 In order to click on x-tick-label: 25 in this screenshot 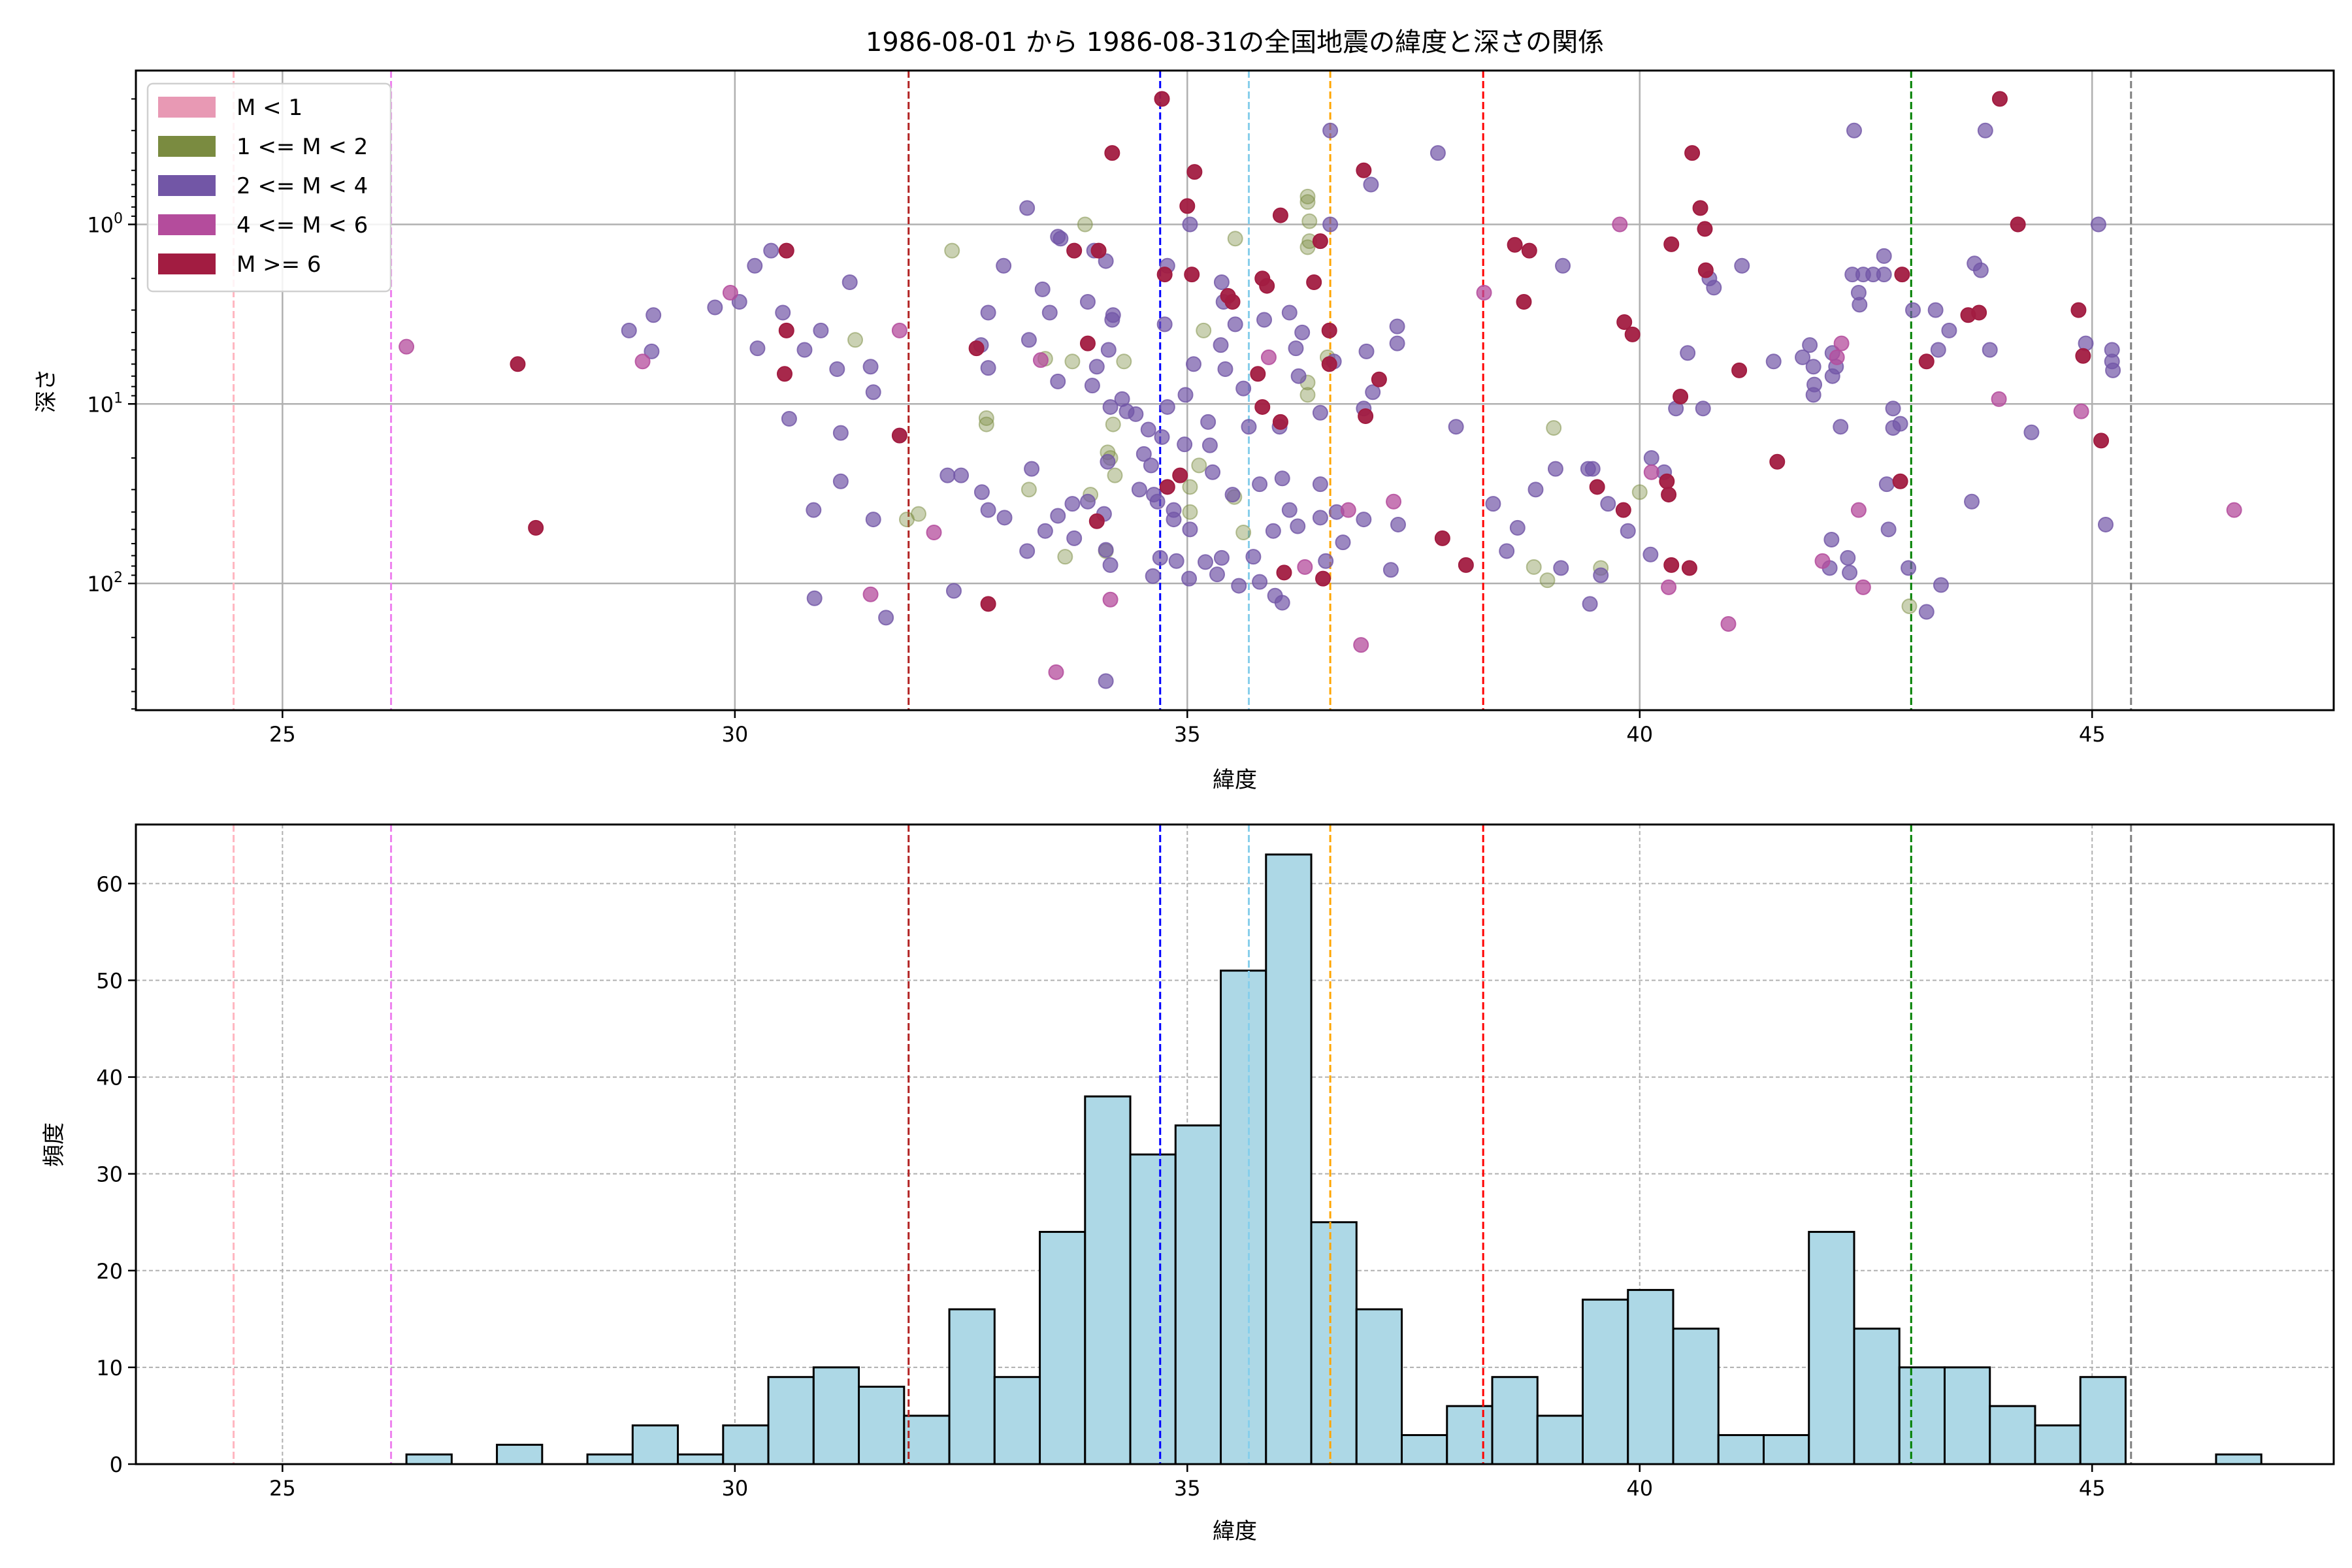, I will do `click(282, 734)`.